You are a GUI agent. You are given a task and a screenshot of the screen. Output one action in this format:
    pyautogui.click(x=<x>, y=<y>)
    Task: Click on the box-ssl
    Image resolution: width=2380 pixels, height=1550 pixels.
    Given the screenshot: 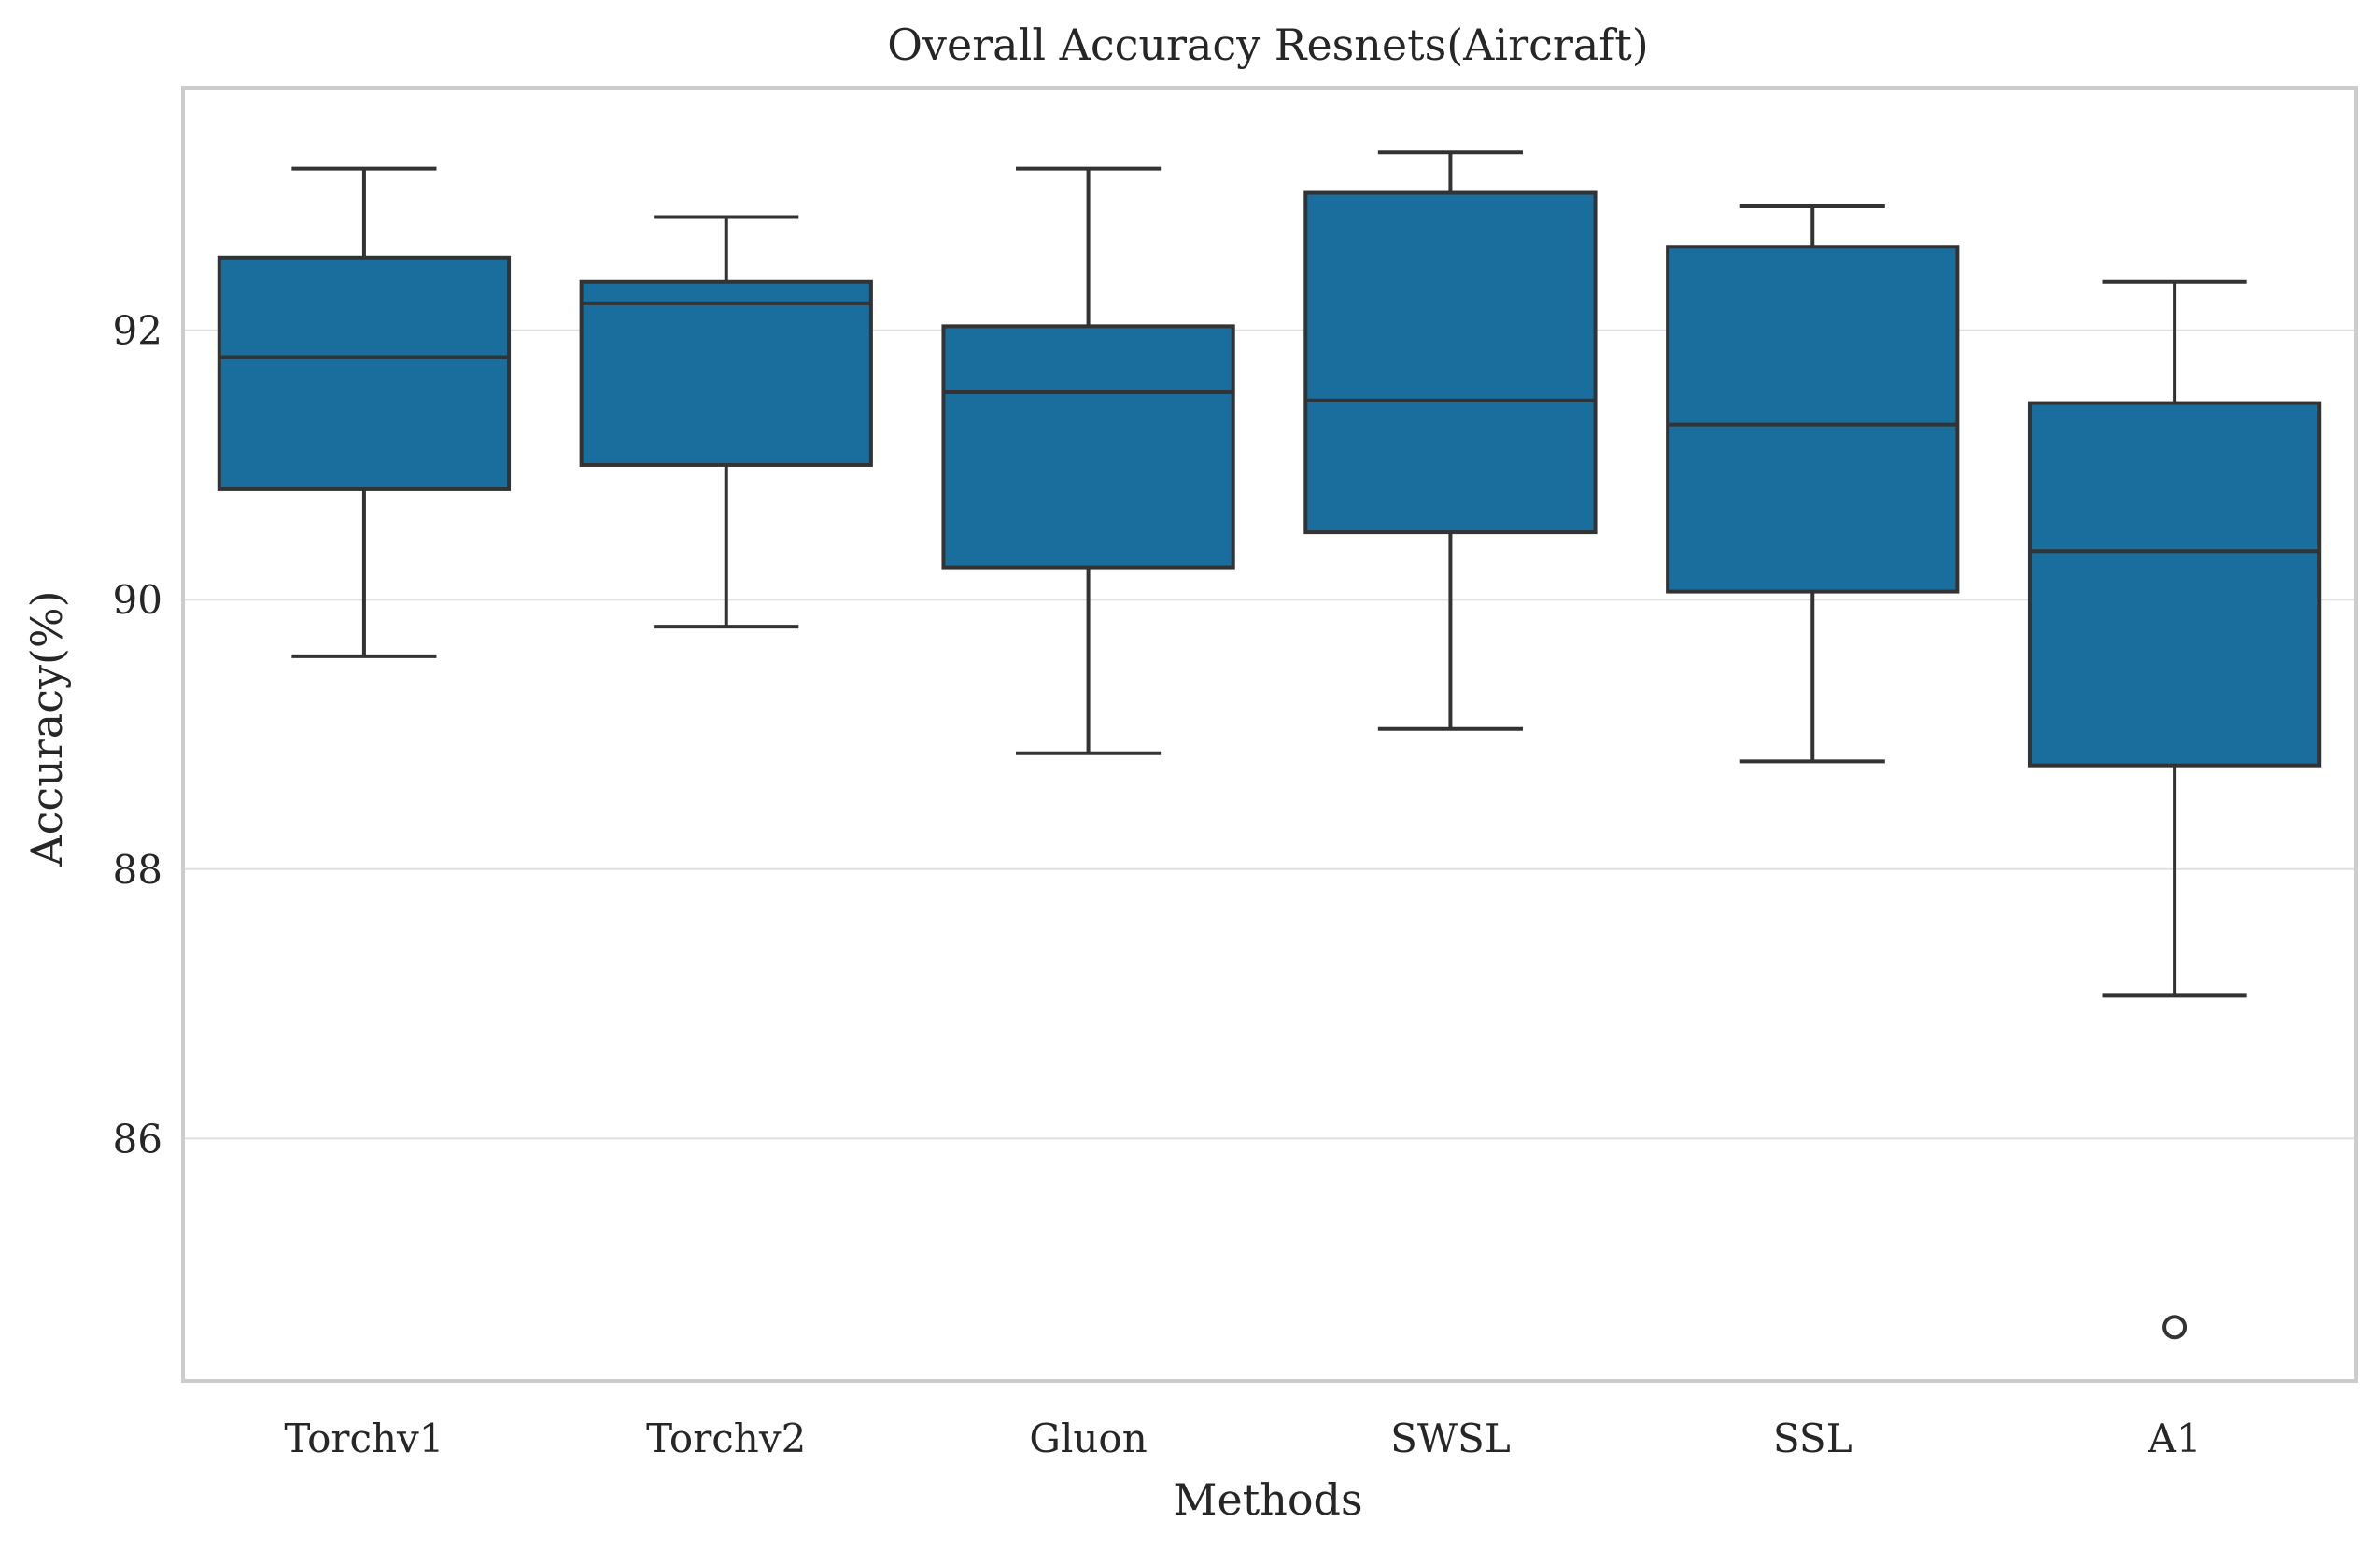 What is the action you would take?
    pyautogui.click(x=1813, y=484)
    